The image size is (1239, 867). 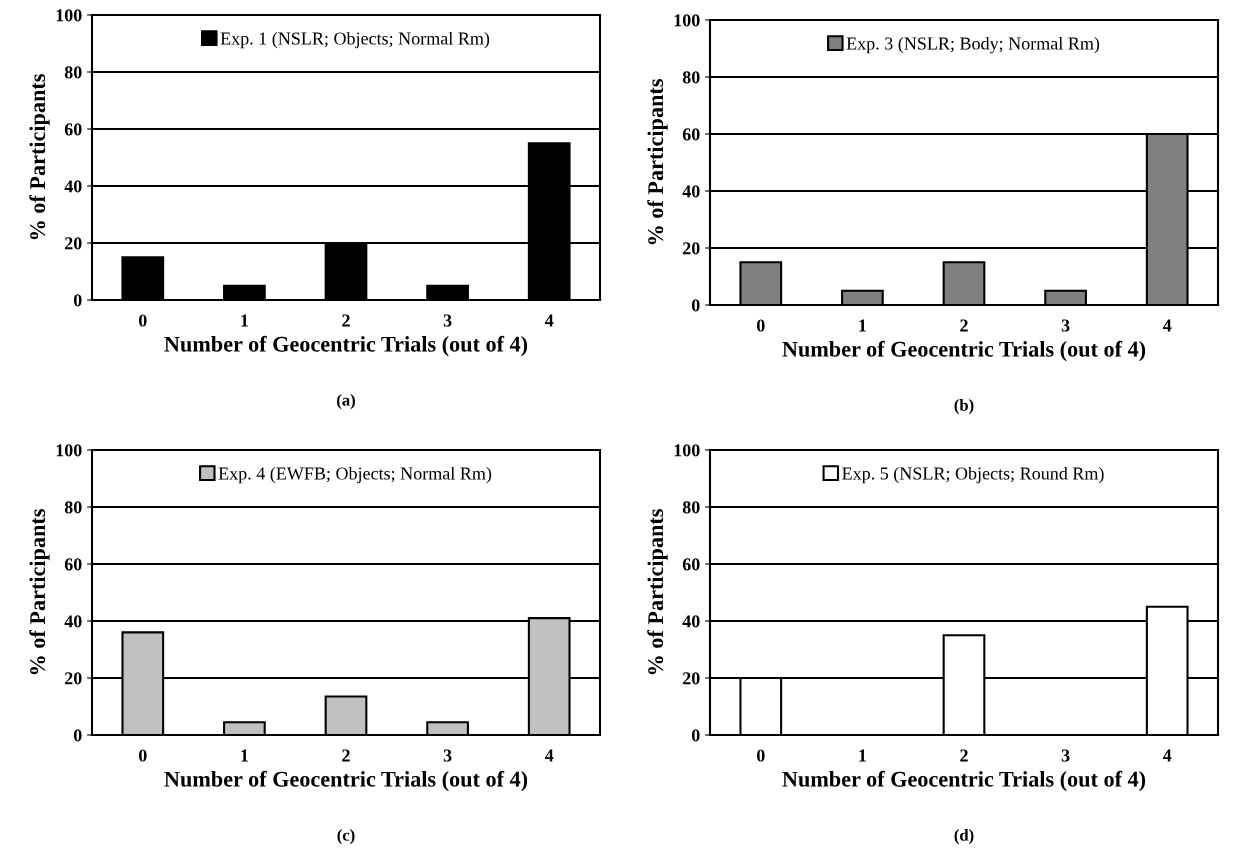 What do you see at coordinates (964, 407) in the screenshot?
I see `text: (b)` at bounding box center [964, 407].